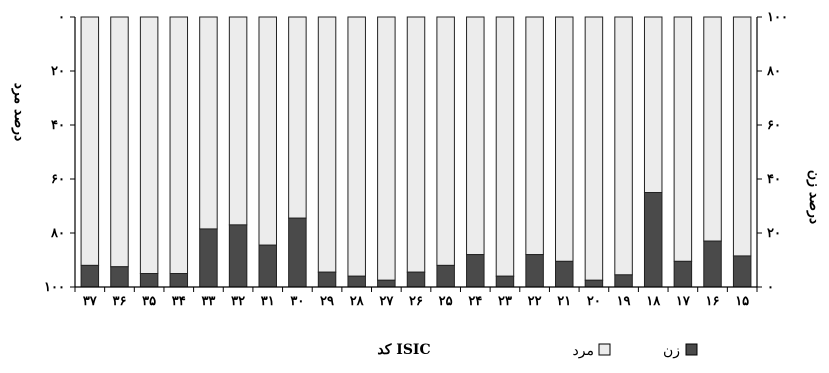 The image size is (829, 373). Describe the element at coordinates (774, 125) in the screenshot. I see `y-right-tick-label: ۶۰` at that location.